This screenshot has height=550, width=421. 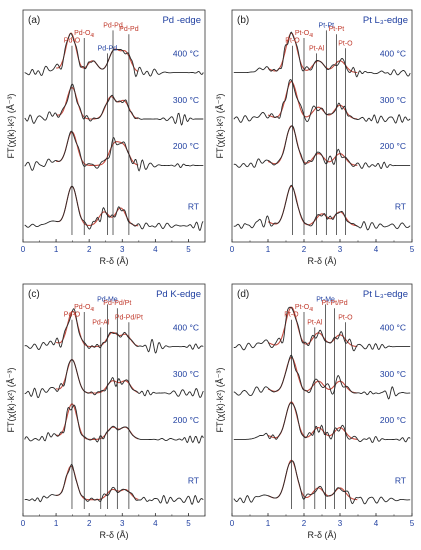 What do you see at coordinates (34, 20) in the screenshot?
I see `panel-label: (a)` at bounding box center [34, 20].